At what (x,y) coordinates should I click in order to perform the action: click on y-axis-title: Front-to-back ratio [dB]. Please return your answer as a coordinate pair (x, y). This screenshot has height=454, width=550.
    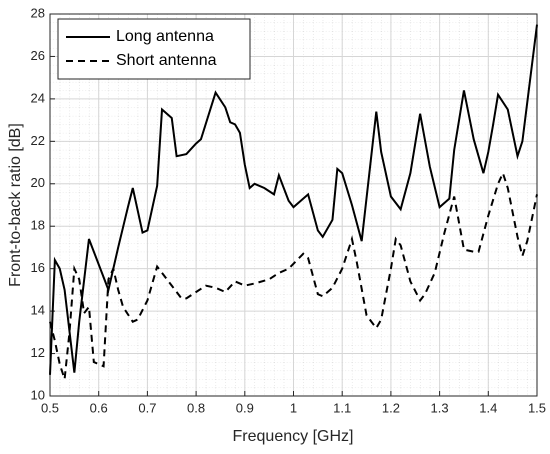
    Looking at the image, I should click on (15, 205).